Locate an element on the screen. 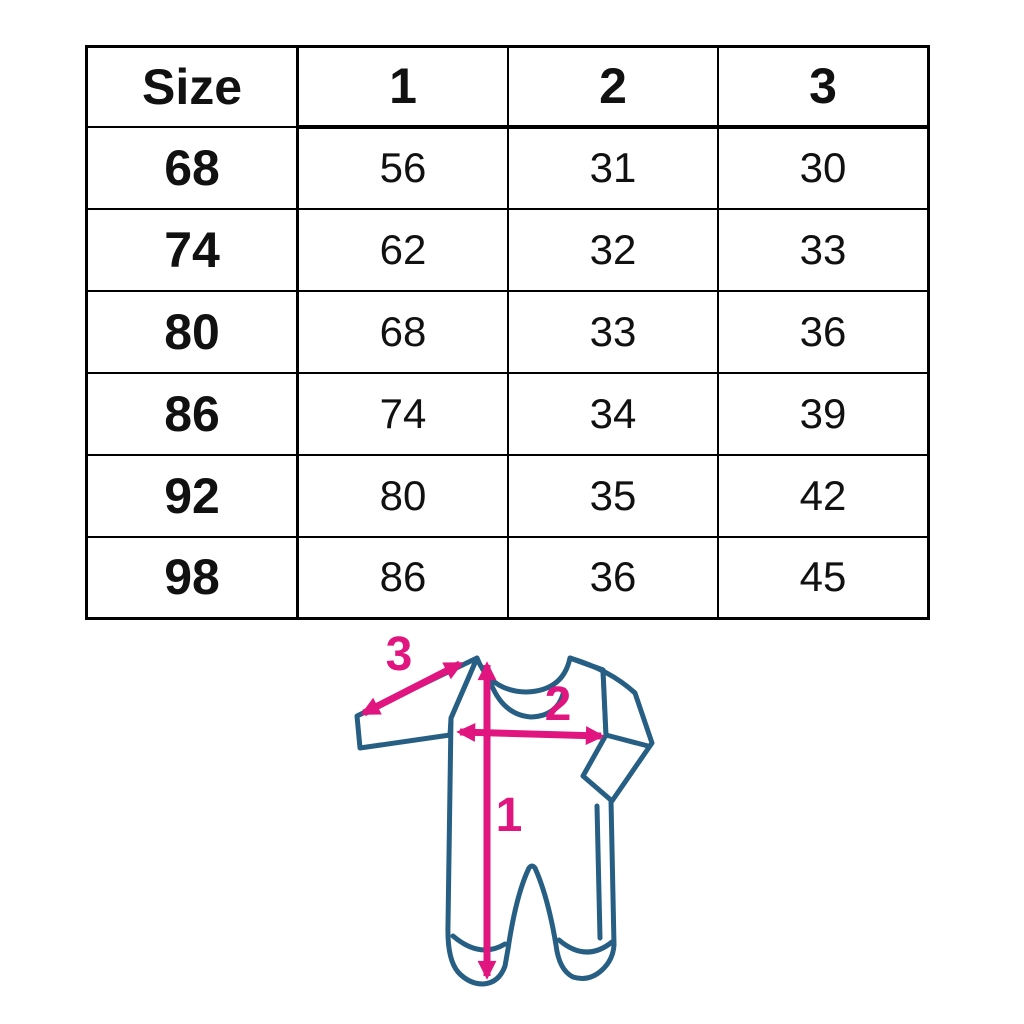 This screenshot has height=1024, width=1024. table-row: 80 68 33 36 is located at coordinates (507, 331).